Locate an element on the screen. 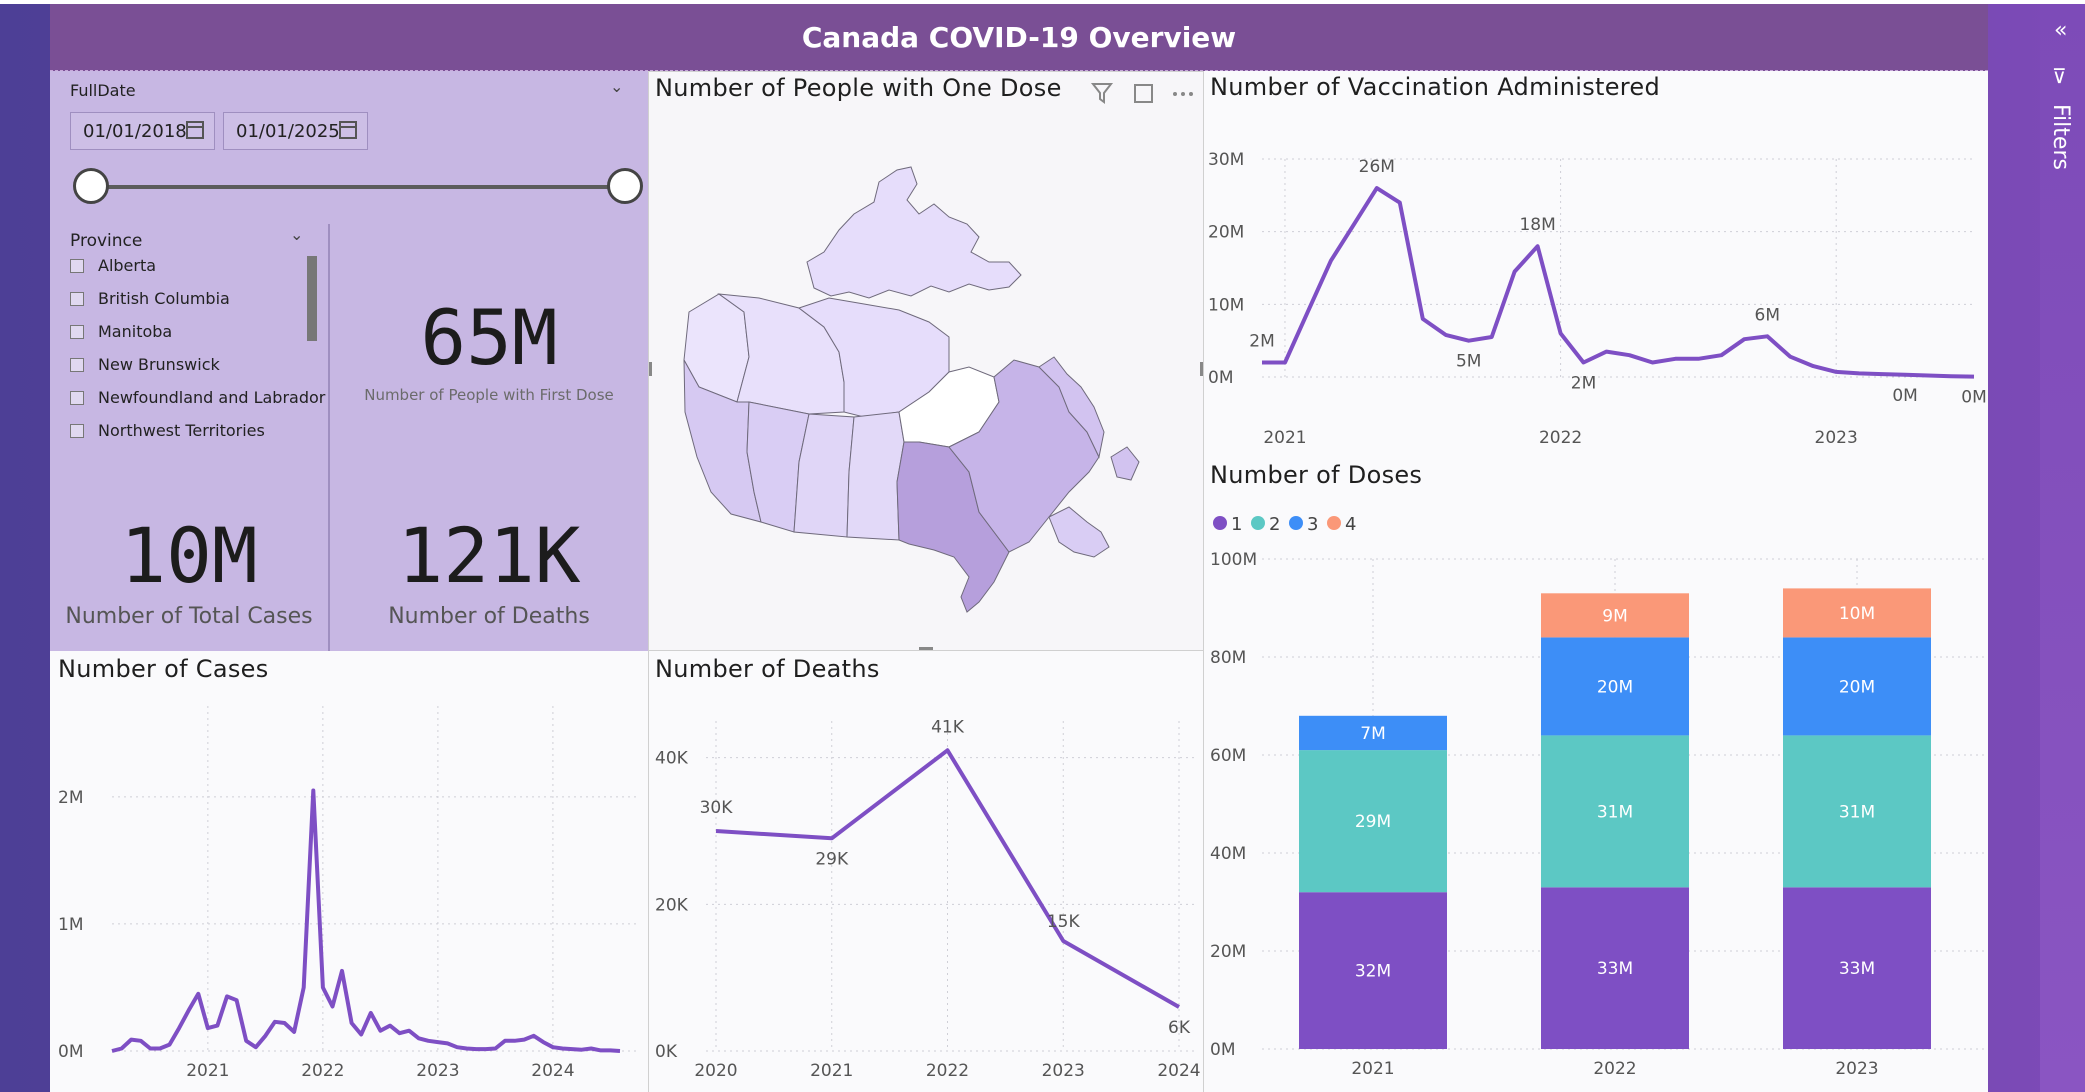 The image size is (2085, 1092). first-dose-kpi-label: Number of People with First Dose is located at coordinates (489, 395).